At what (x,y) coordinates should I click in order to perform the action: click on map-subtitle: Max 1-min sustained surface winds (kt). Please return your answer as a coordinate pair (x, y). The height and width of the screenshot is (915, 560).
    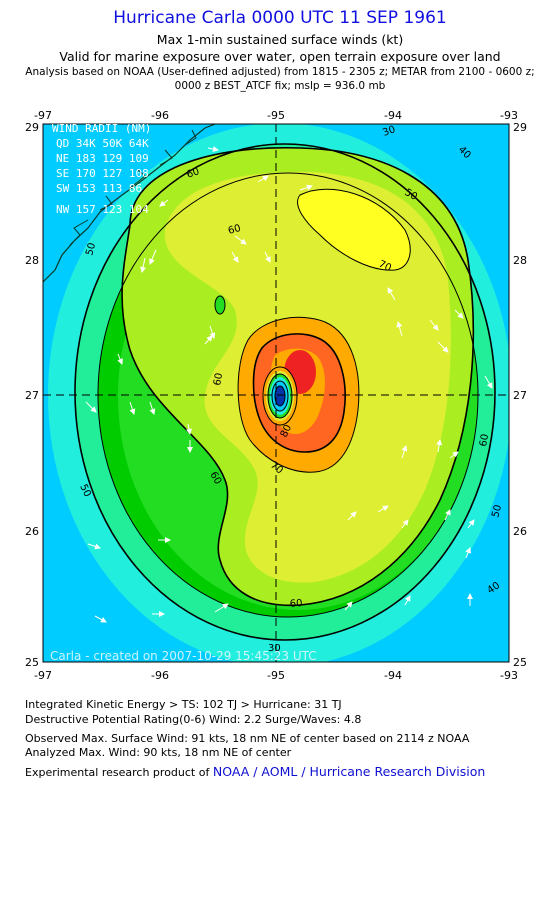
    Looking at the image, I should click on (280, 39).